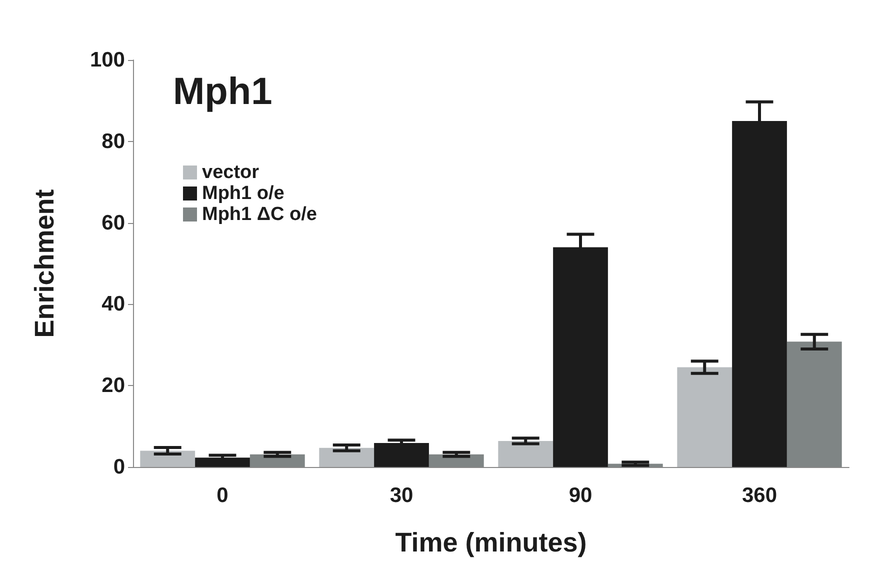 Image resolution: width=877 pixels, height=588 pixels. I want to click on x-tick-label: 0, so click(222, 495).